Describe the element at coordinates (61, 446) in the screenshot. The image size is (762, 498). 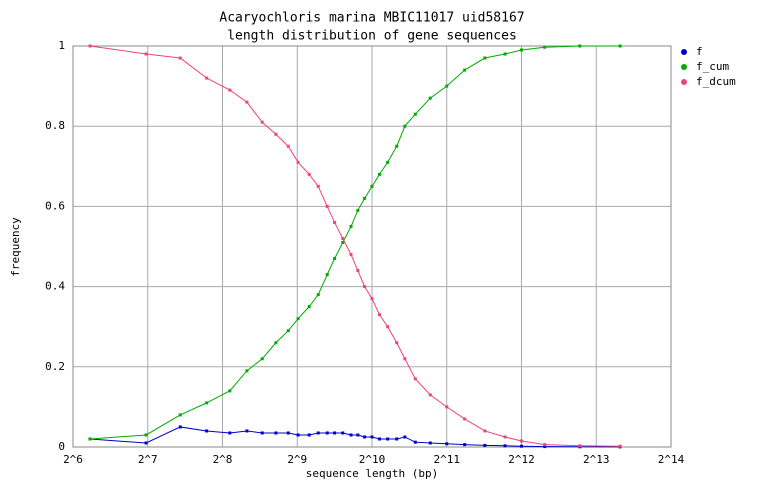
I see `y-tick-label: 0` at that location.